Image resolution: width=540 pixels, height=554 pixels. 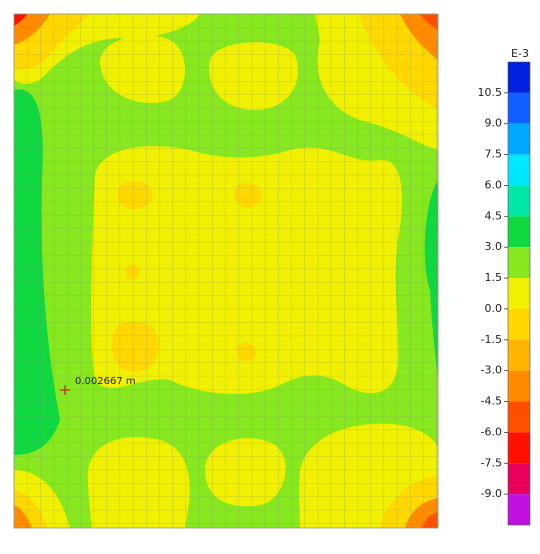 I want to click on colorbar-unit: E-3, so click(x=520, y=53).